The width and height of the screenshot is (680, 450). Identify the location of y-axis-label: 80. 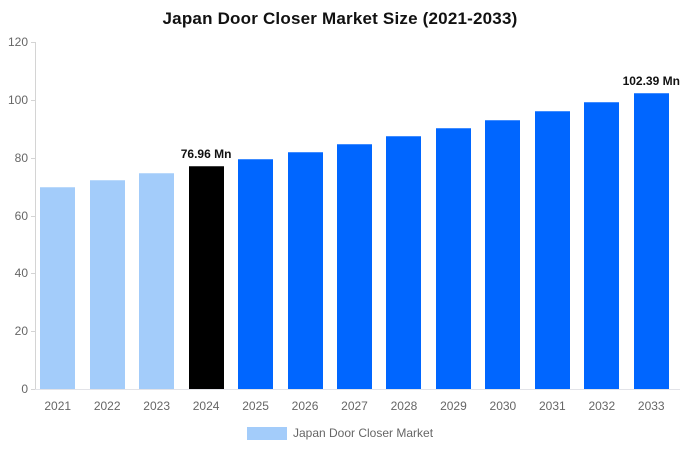
(21, 157).